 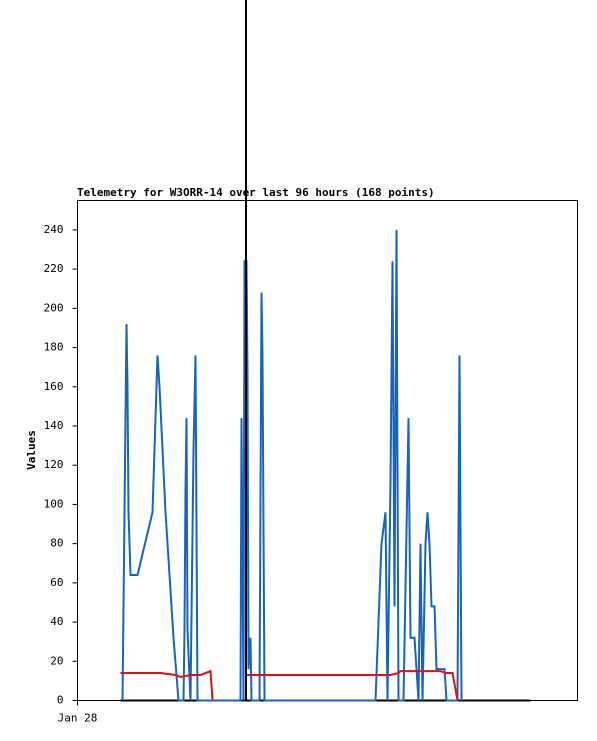 I want to click on y-tick-label: 220, so click(x=54, y=268).